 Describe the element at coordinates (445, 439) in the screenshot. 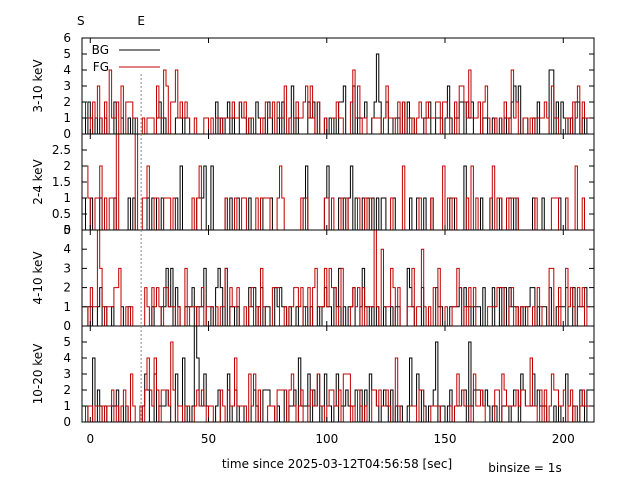

I see `x-tick-label: 150` at that location.